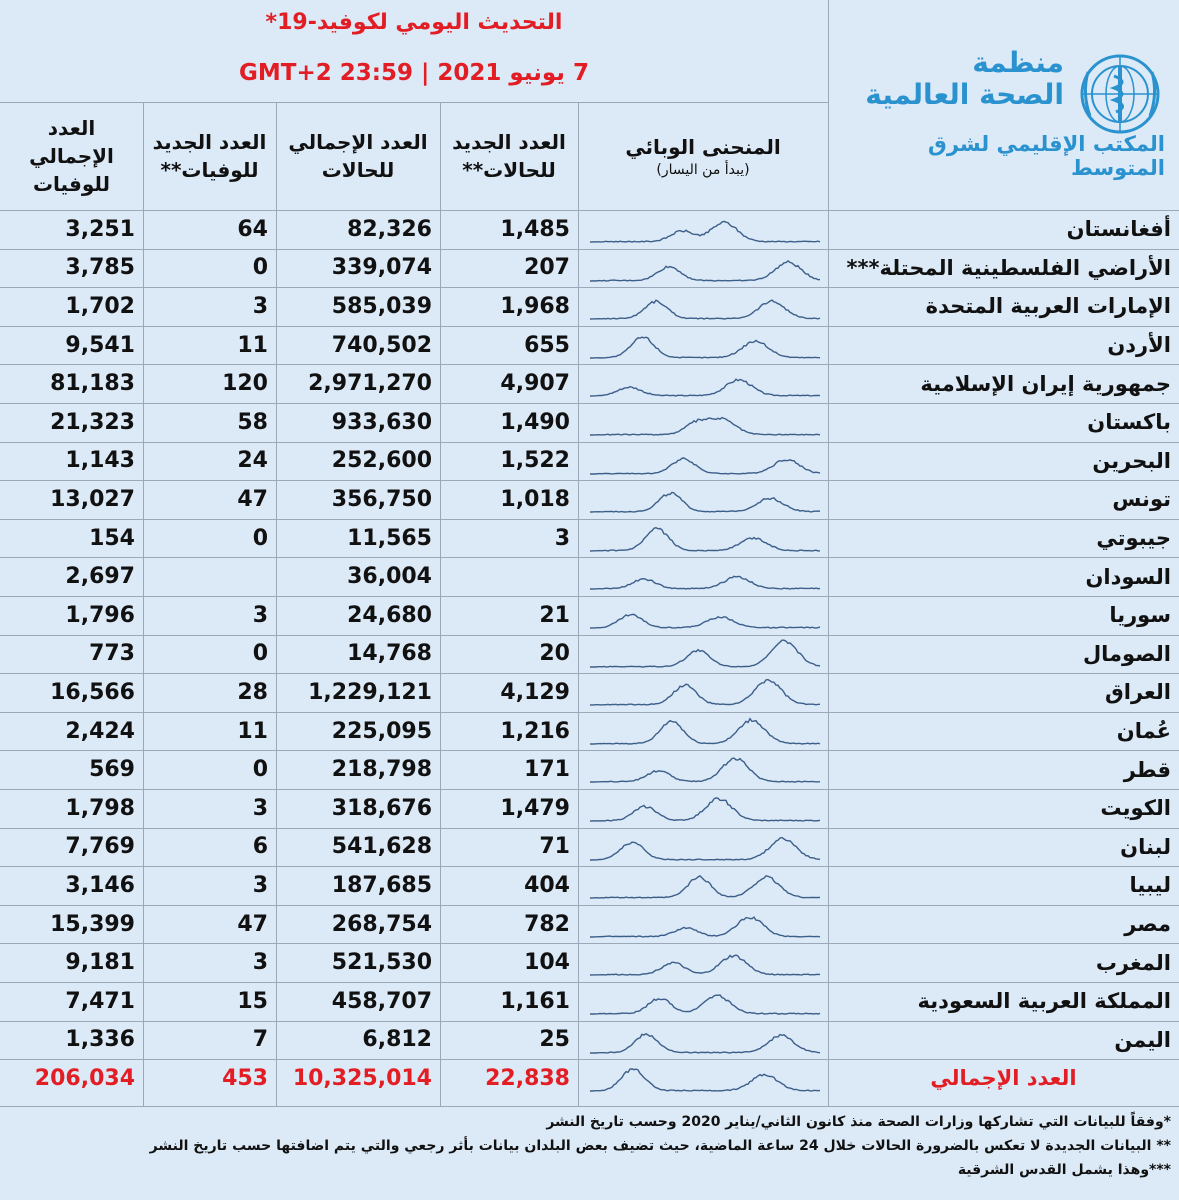 This screenshot has height=1200, width=1179. What do you see at coordinates (84, 1078) in the screenshot?
I see `cell-total-deaths: 206,034` at bounding box center [84, 1078].